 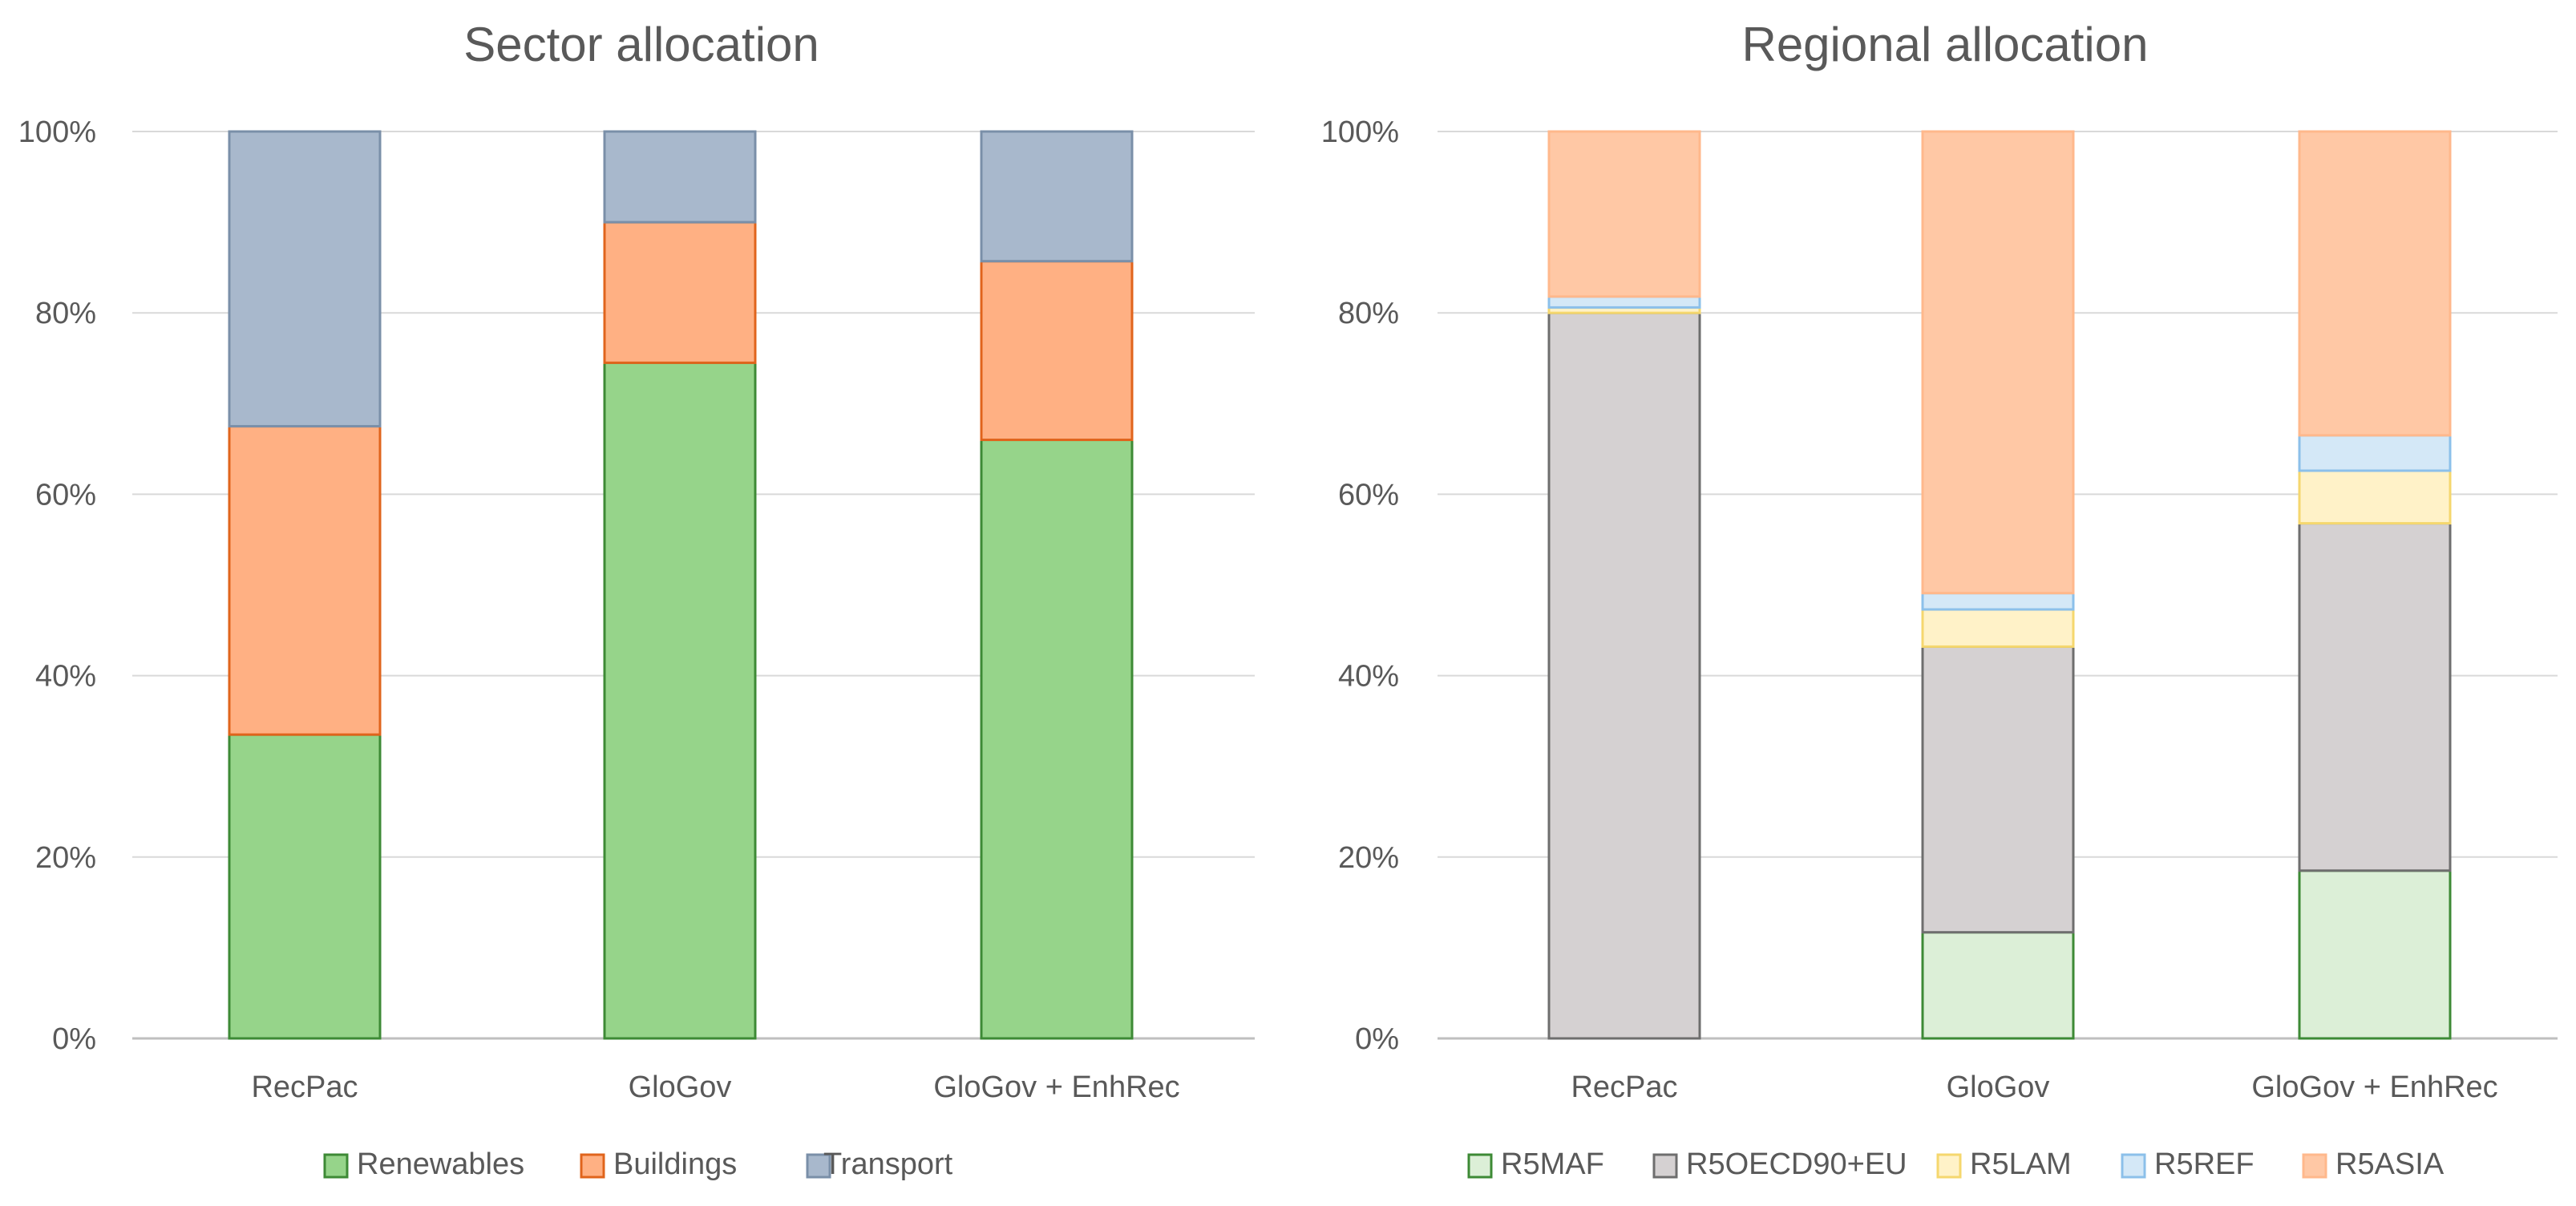 I want to click on legend-label: Renewables, so click(x=440, y=1164).